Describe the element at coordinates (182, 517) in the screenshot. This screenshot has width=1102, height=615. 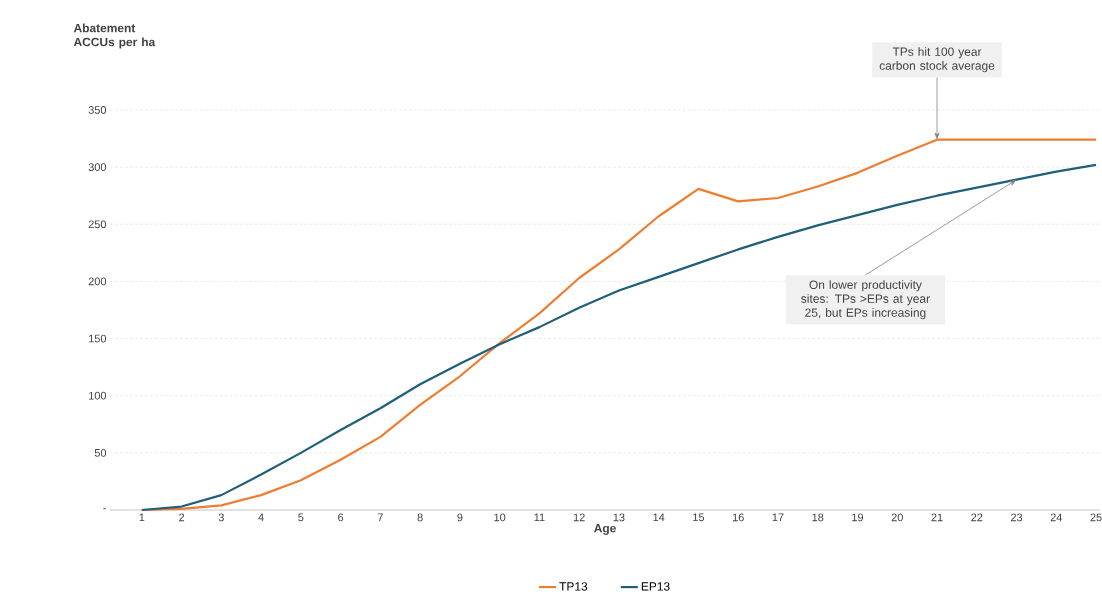
I see `x-tick-label: 2` at that location.